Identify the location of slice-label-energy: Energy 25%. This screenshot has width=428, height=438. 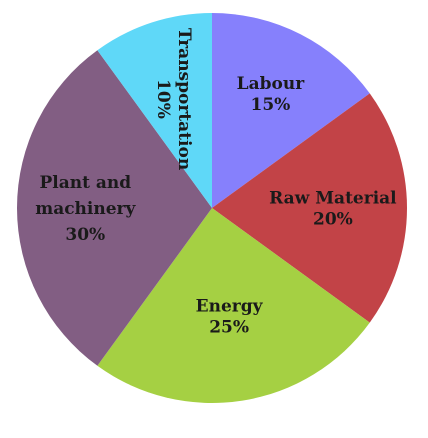
(230, 316).